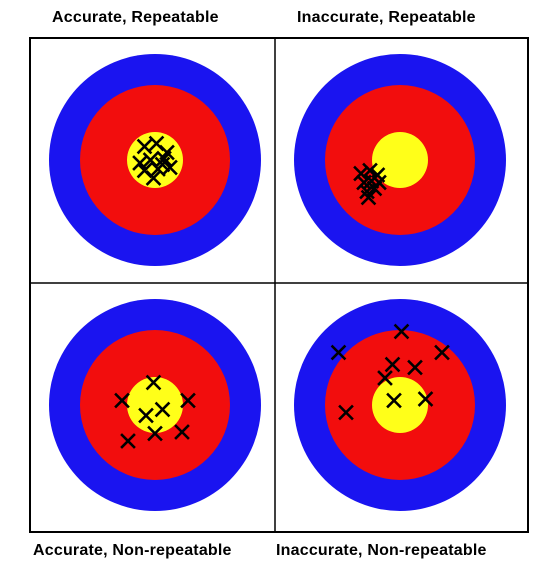 The height and width of the screenshot is (568, 558). I want to click on label-inaccurate-nonrepeatable: Inaccurate, Non-repeatable, so click(381, 550).